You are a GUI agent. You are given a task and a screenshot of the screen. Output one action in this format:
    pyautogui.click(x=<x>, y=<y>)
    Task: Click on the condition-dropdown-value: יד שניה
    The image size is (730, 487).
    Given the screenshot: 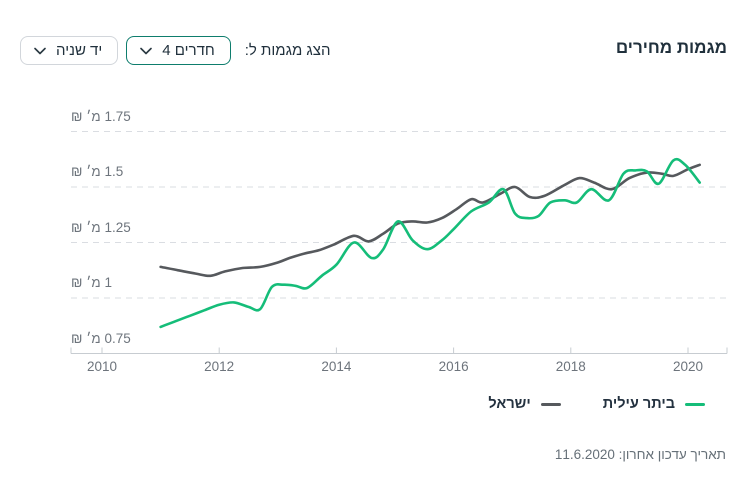 What is the action you would take?
    pyautogui.click(x=79, y=50)
    